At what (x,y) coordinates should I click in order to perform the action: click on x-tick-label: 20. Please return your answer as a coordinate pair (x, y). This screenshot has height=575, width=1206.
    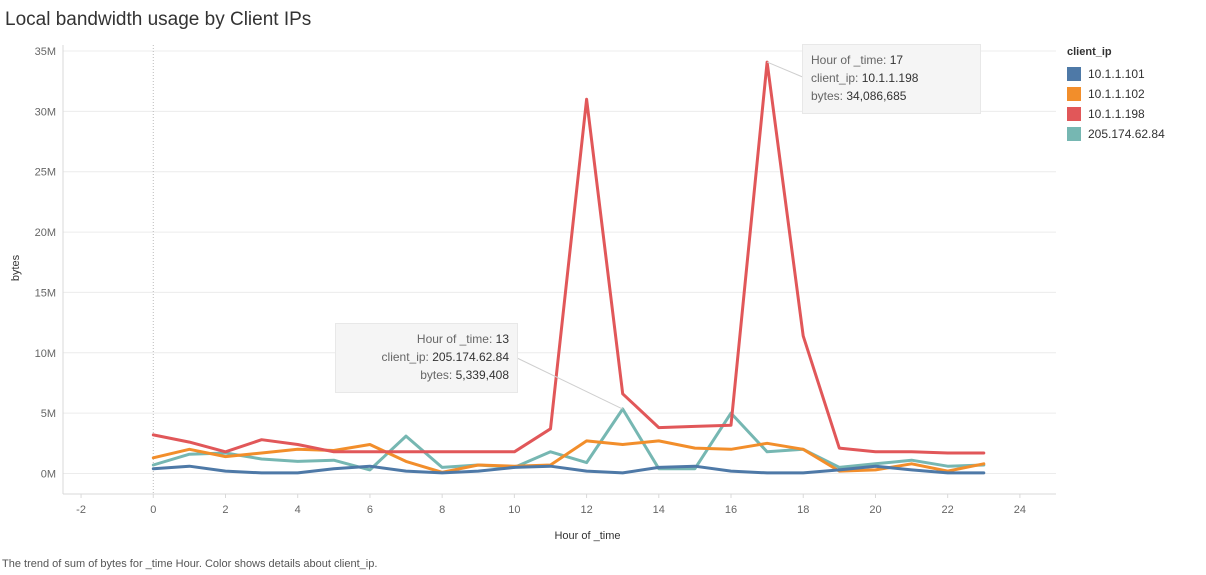
    Looking at the image, I should click on (875, 510).